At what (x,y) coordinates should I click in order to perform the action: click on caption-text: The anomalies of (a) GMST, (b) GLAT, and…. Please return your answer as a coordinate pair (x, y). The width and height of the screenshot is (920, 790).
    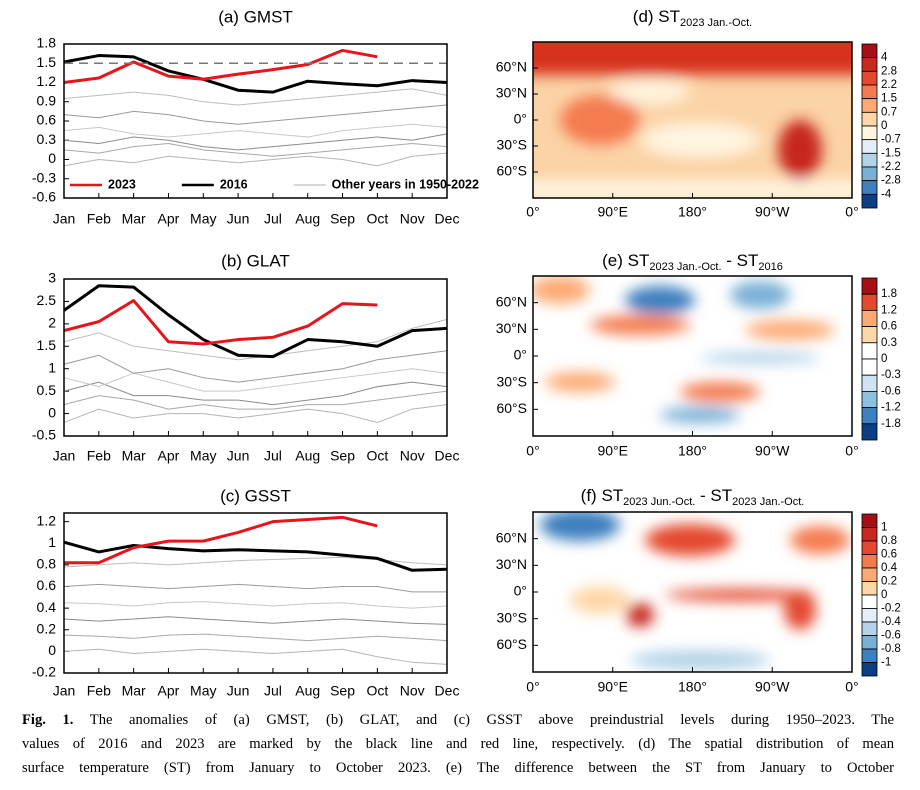
    Looking at the image, I should click on (491, 720).